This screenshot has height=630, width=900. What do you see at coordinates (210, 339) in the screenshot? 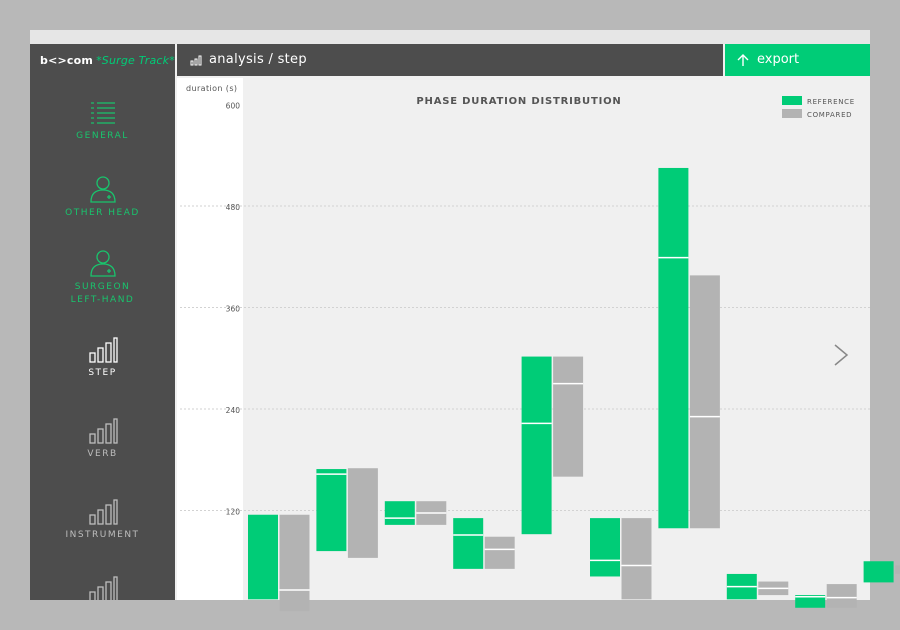
I see `y-axis-panel` at bounding box center [210, 339].